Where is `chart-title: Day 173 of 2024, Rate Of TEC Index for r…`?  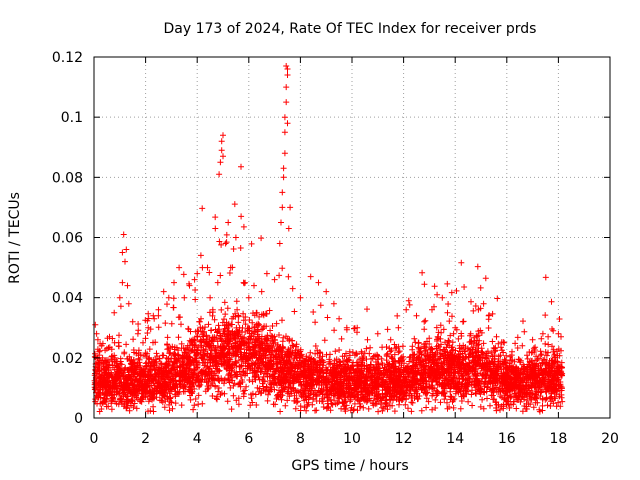 chart-title: Day 173 of 2024, Rate Of TEC Index for r… is located at coordinates (350, 29).